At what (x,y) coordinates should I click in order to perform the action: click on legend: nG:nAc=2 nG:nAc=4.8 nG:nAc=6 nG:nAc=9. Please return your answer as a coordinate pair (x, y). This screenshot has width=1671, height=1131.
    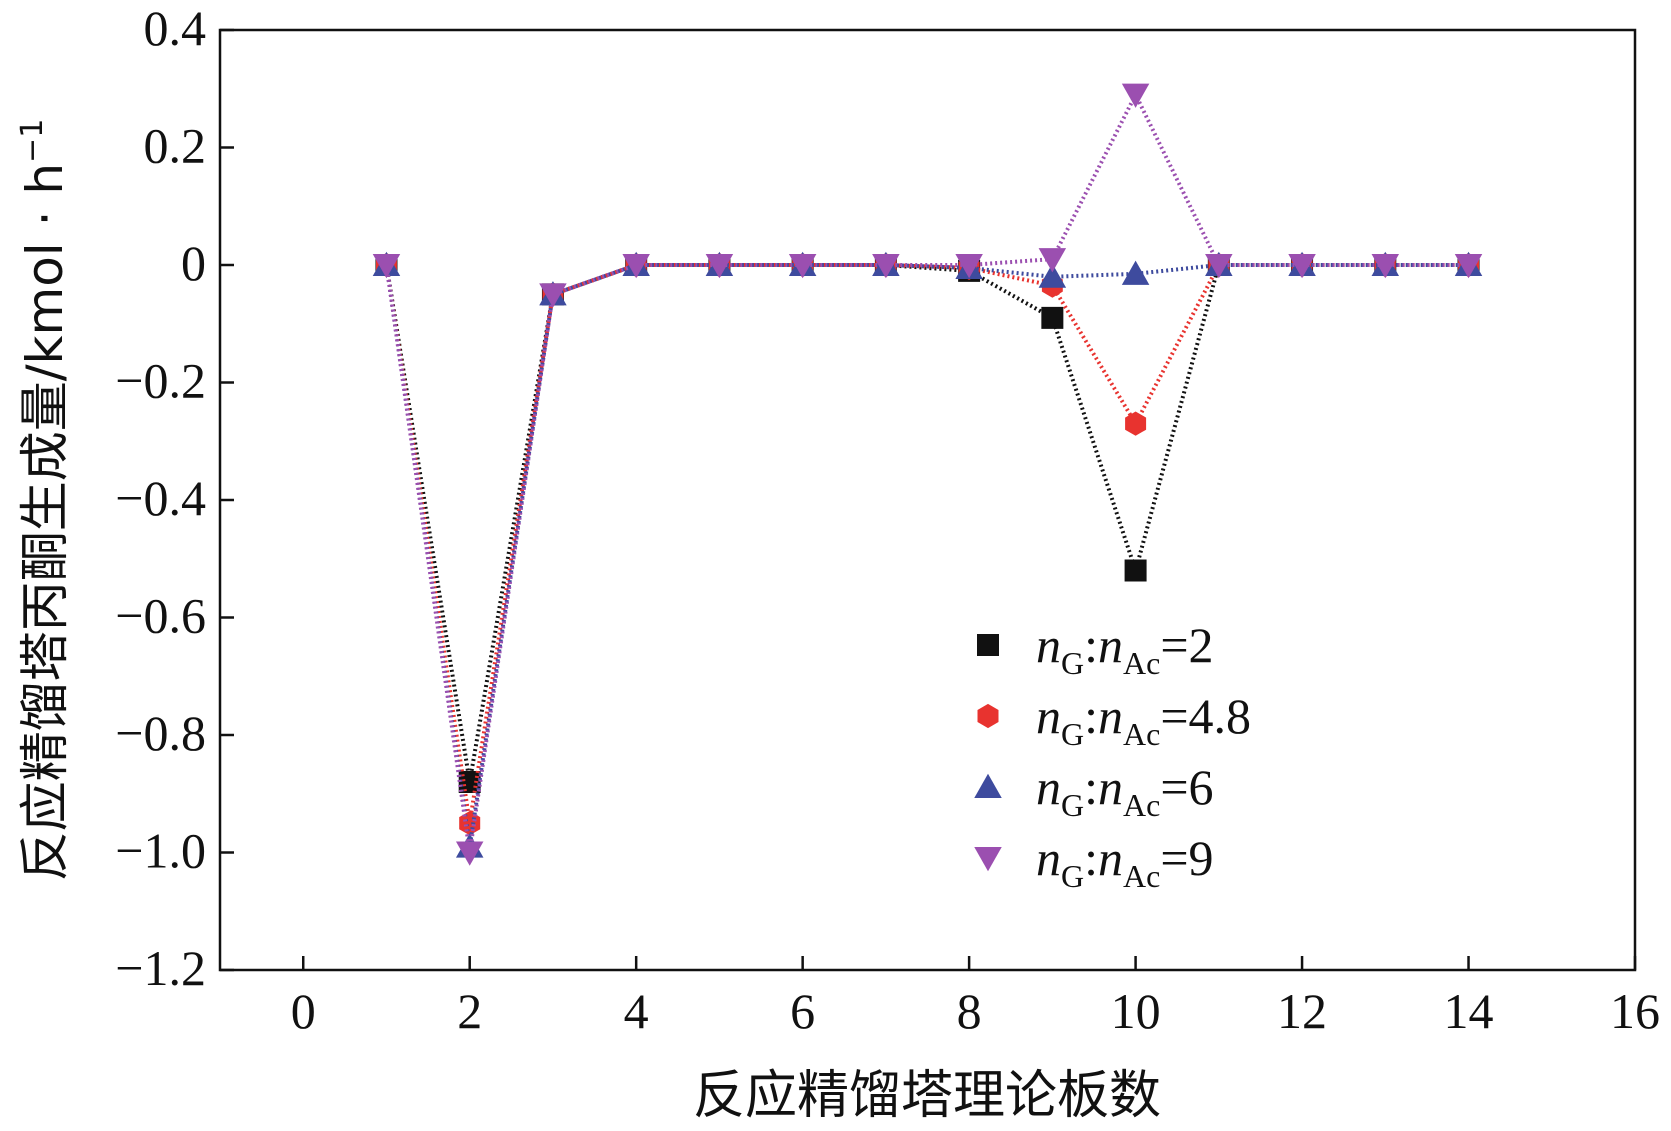
    Looking at the image, I should click on (1112, 755).